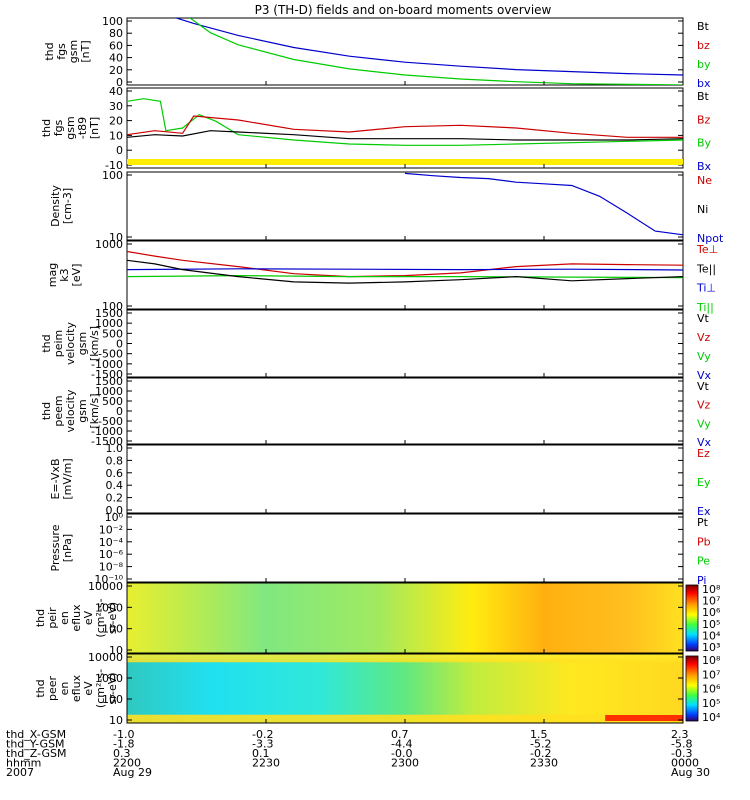  What do you see at coordinates (703, 522) in the screenshot?
I see `legend-entry: Pt` at bounding box center [703, 522].